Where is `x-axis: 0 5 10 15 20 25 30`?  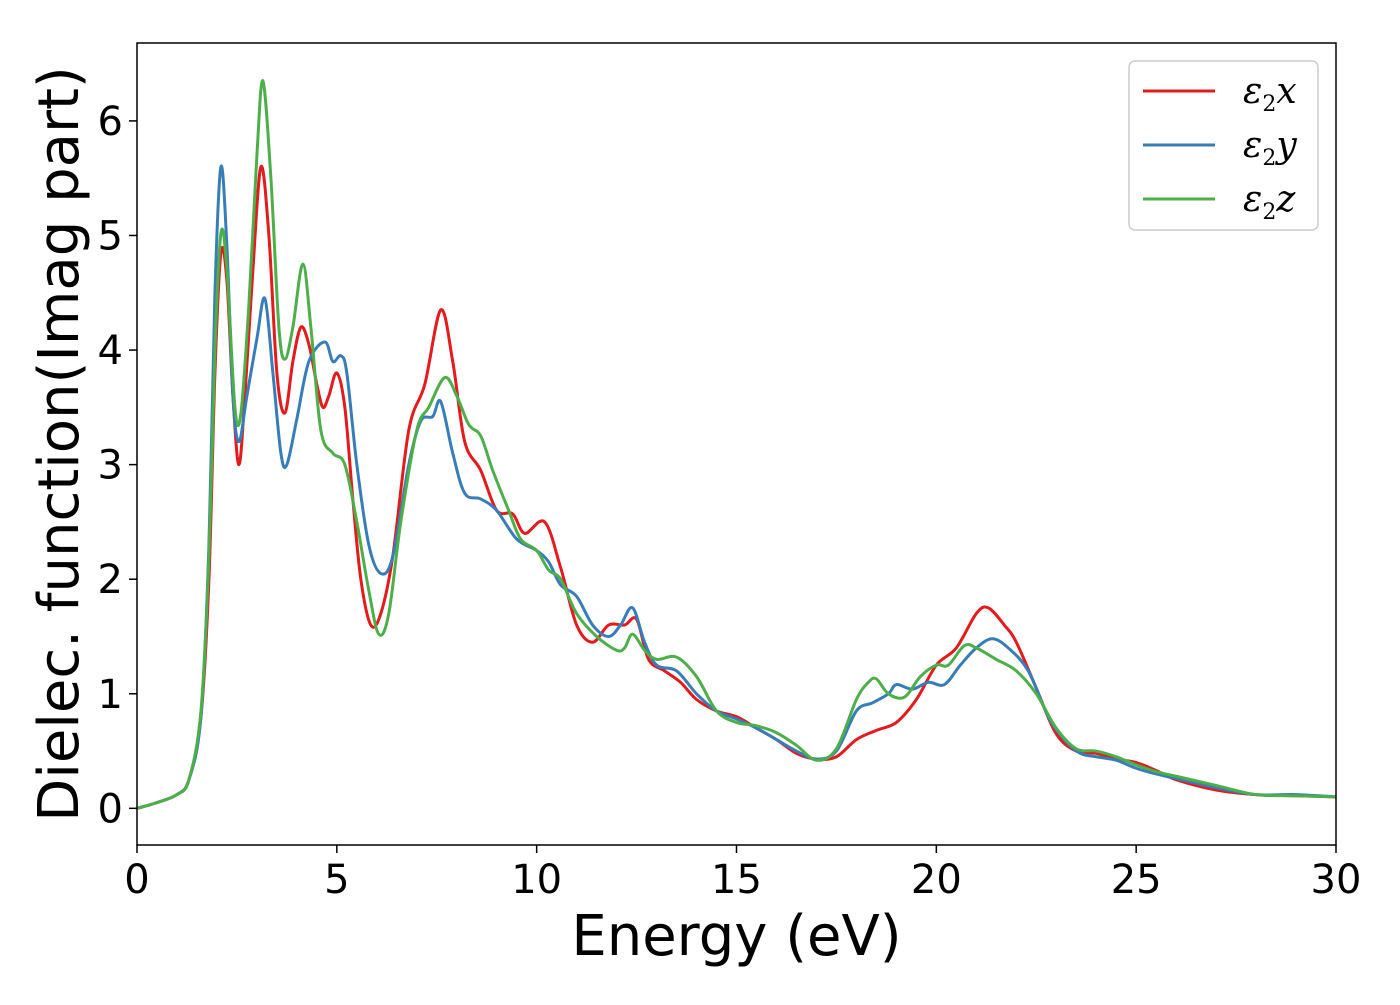
x-axis: 0 5 10 15 20 25 30 is located at coordinates (742, 874).